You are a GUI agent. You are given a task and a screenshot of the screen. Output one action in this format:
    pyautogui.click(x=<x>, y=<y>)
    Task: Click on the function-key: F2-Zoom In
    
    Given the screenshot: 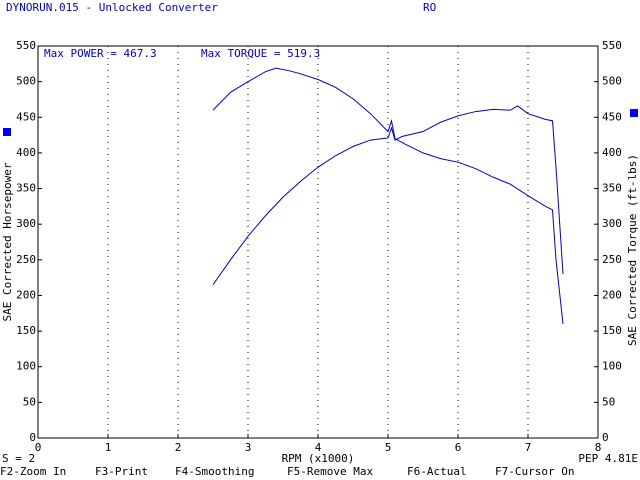 What is the action you would take?
    pyautogui.click(x=33, y=471)
    